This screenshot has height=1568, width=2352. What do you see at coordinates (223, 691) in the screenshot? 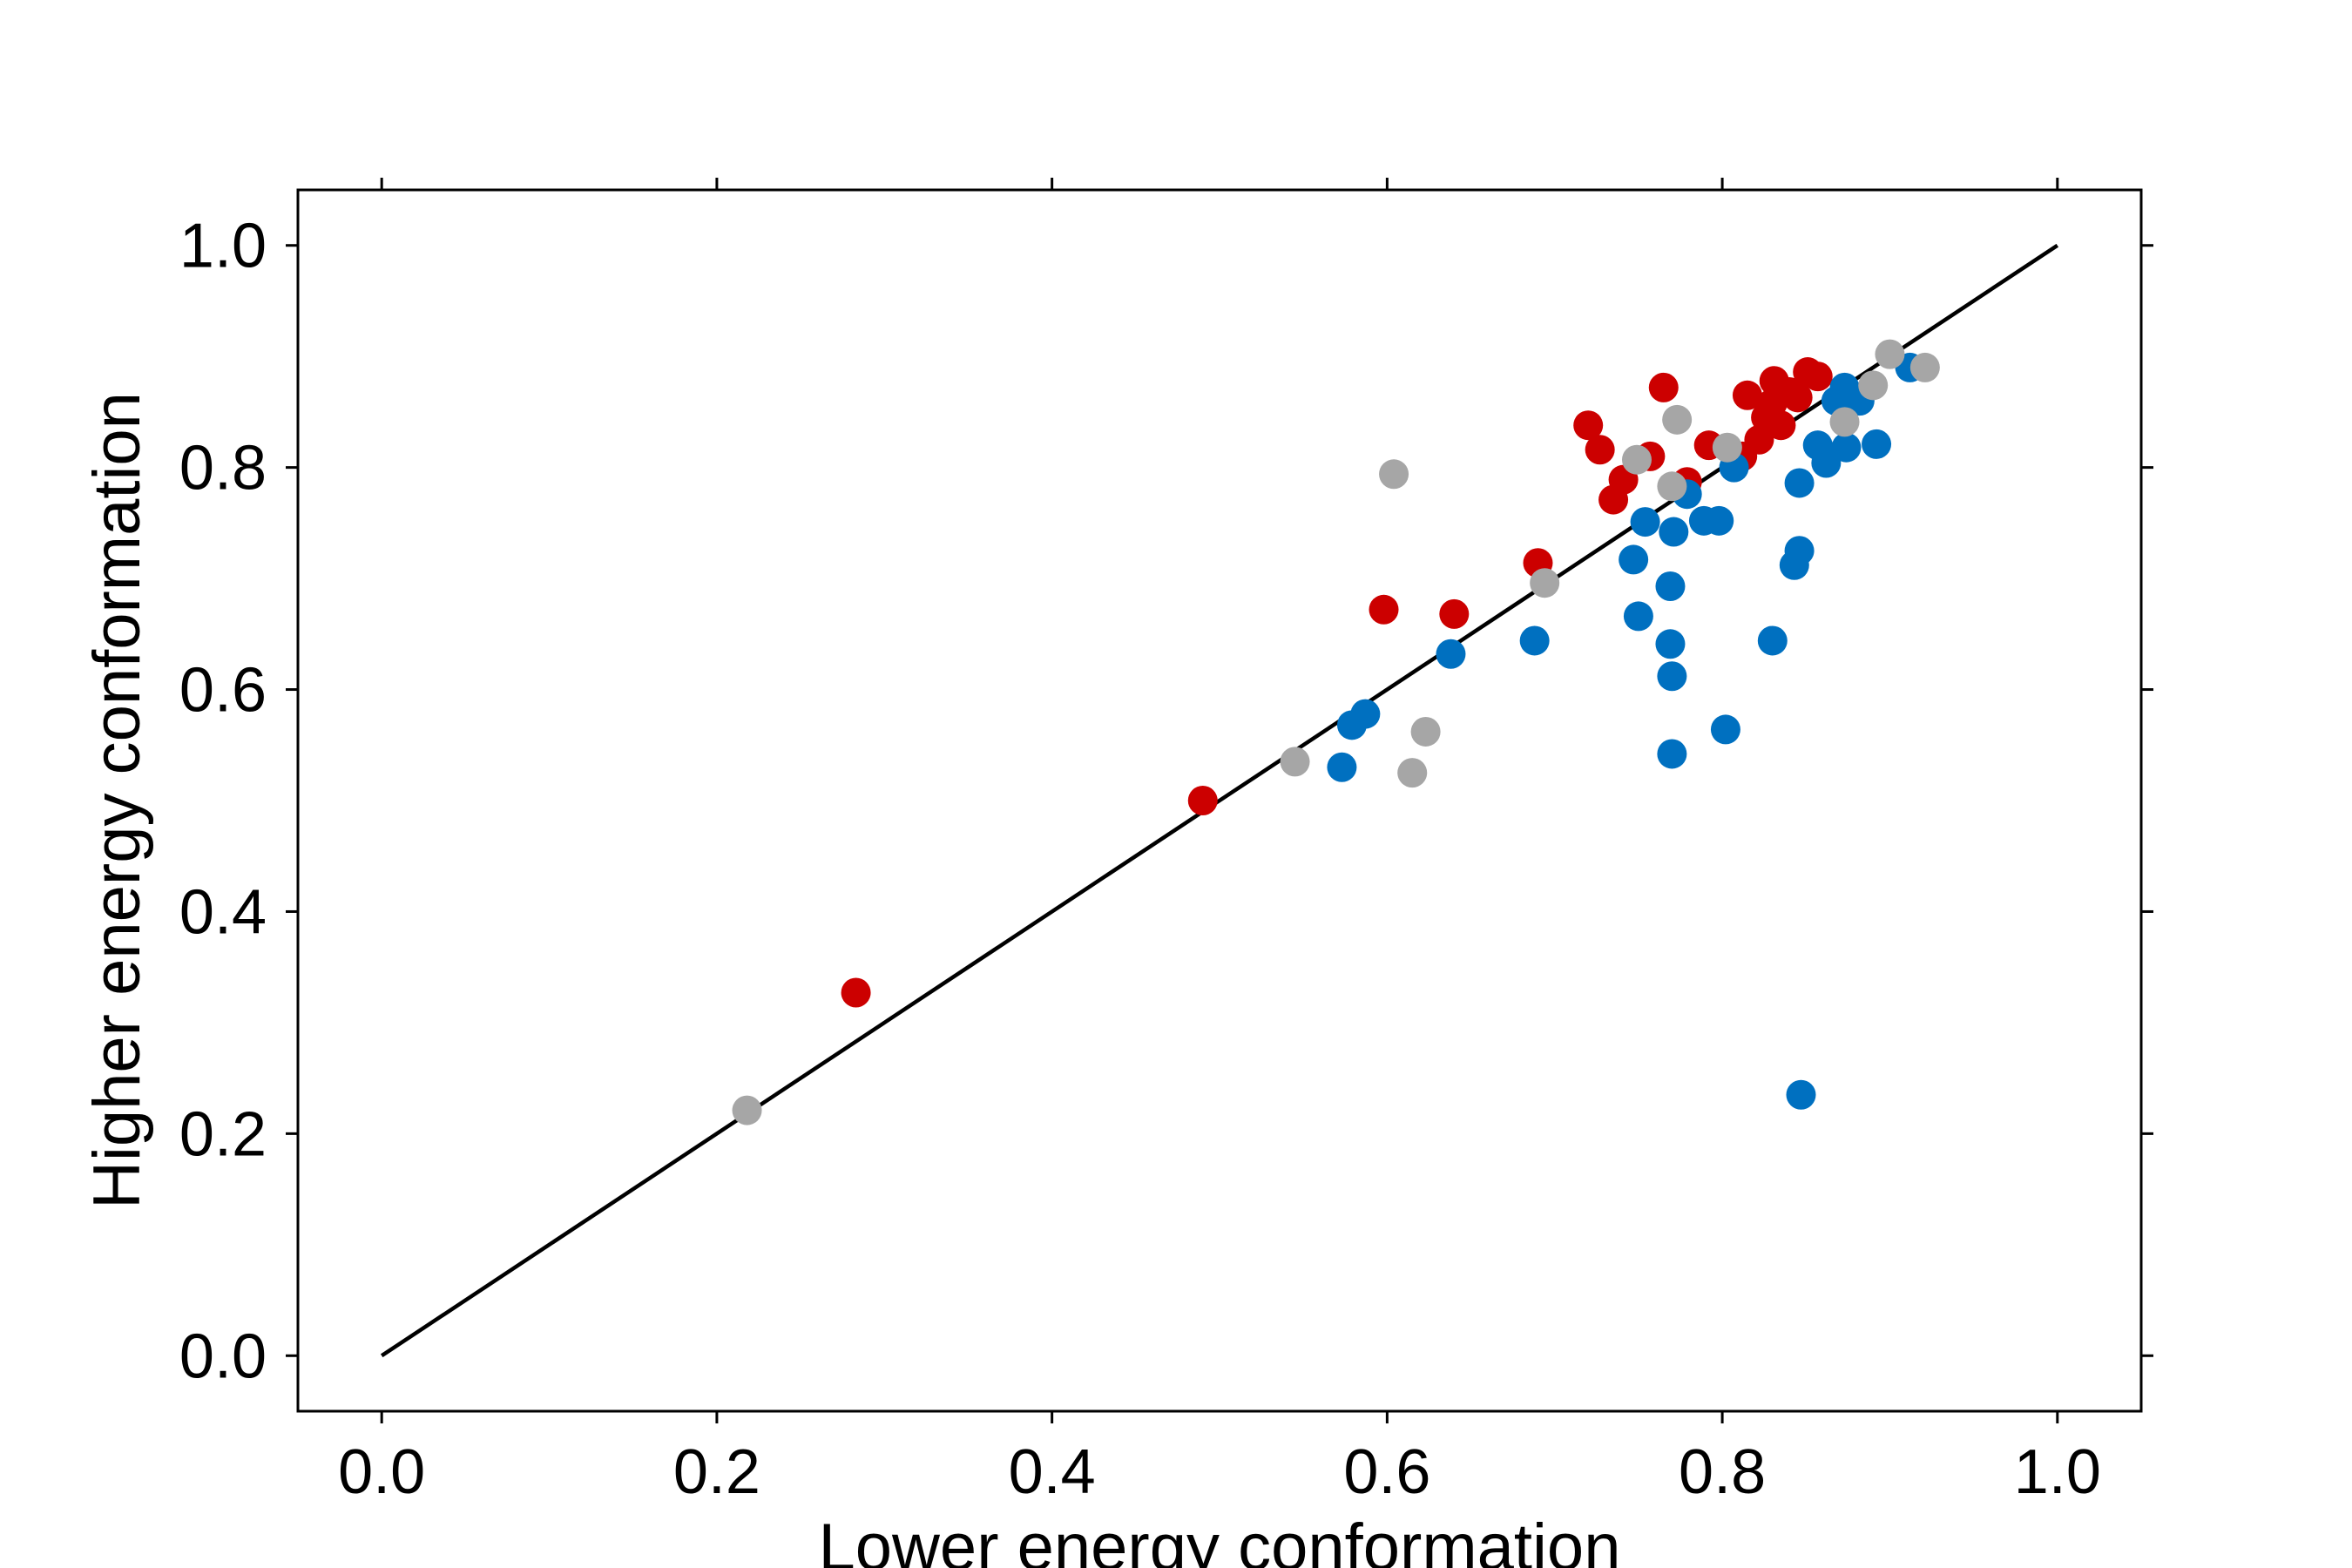
I see `y-tick-label: 0.6` at bounding box center [223, 691].